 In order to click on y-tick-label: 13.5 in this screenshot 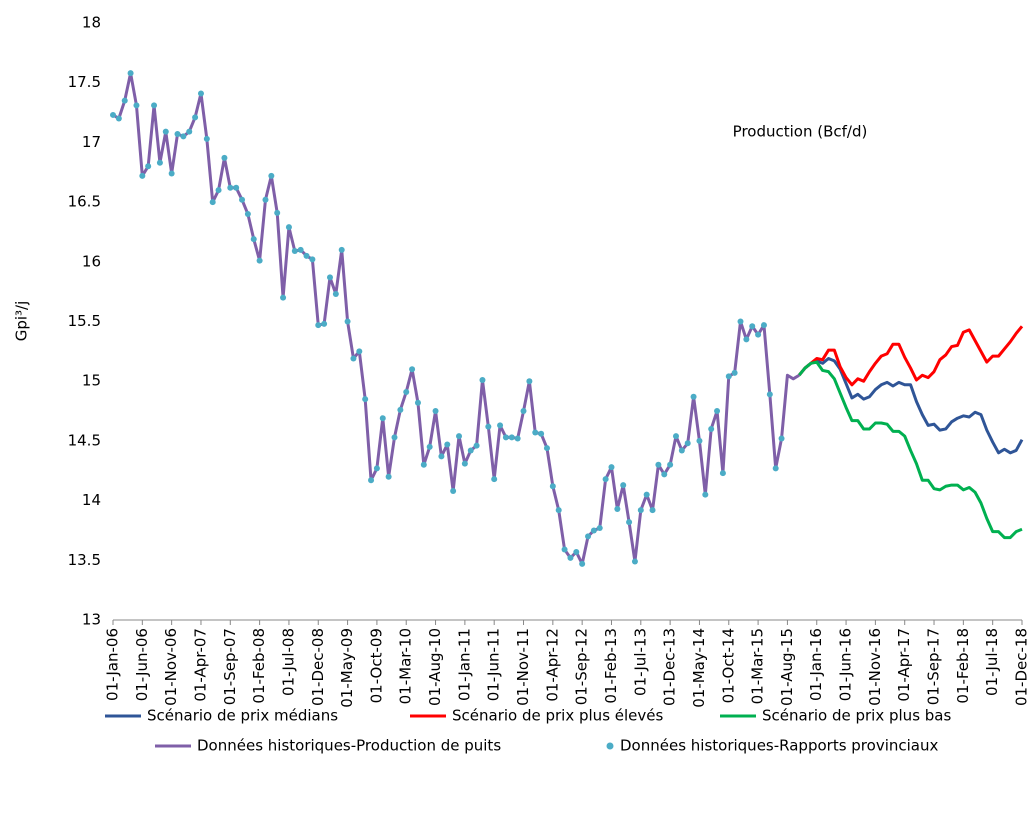, I will do `click(84, 560)`.